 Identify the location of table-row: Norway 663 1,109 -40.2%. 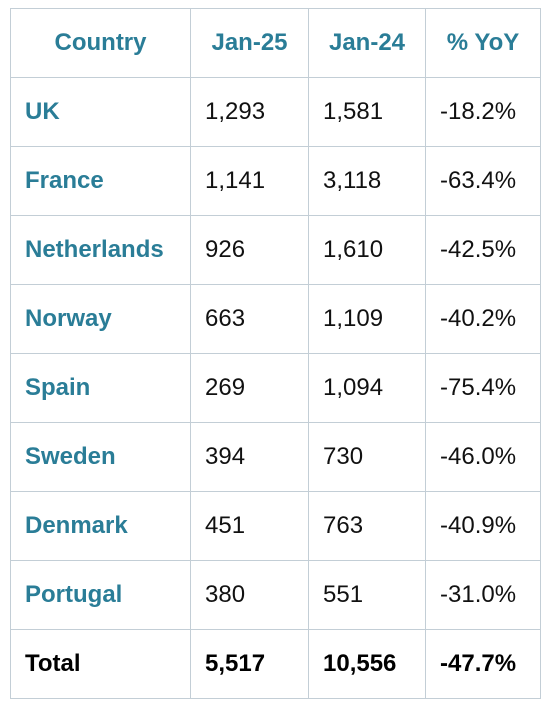
(275, 319).